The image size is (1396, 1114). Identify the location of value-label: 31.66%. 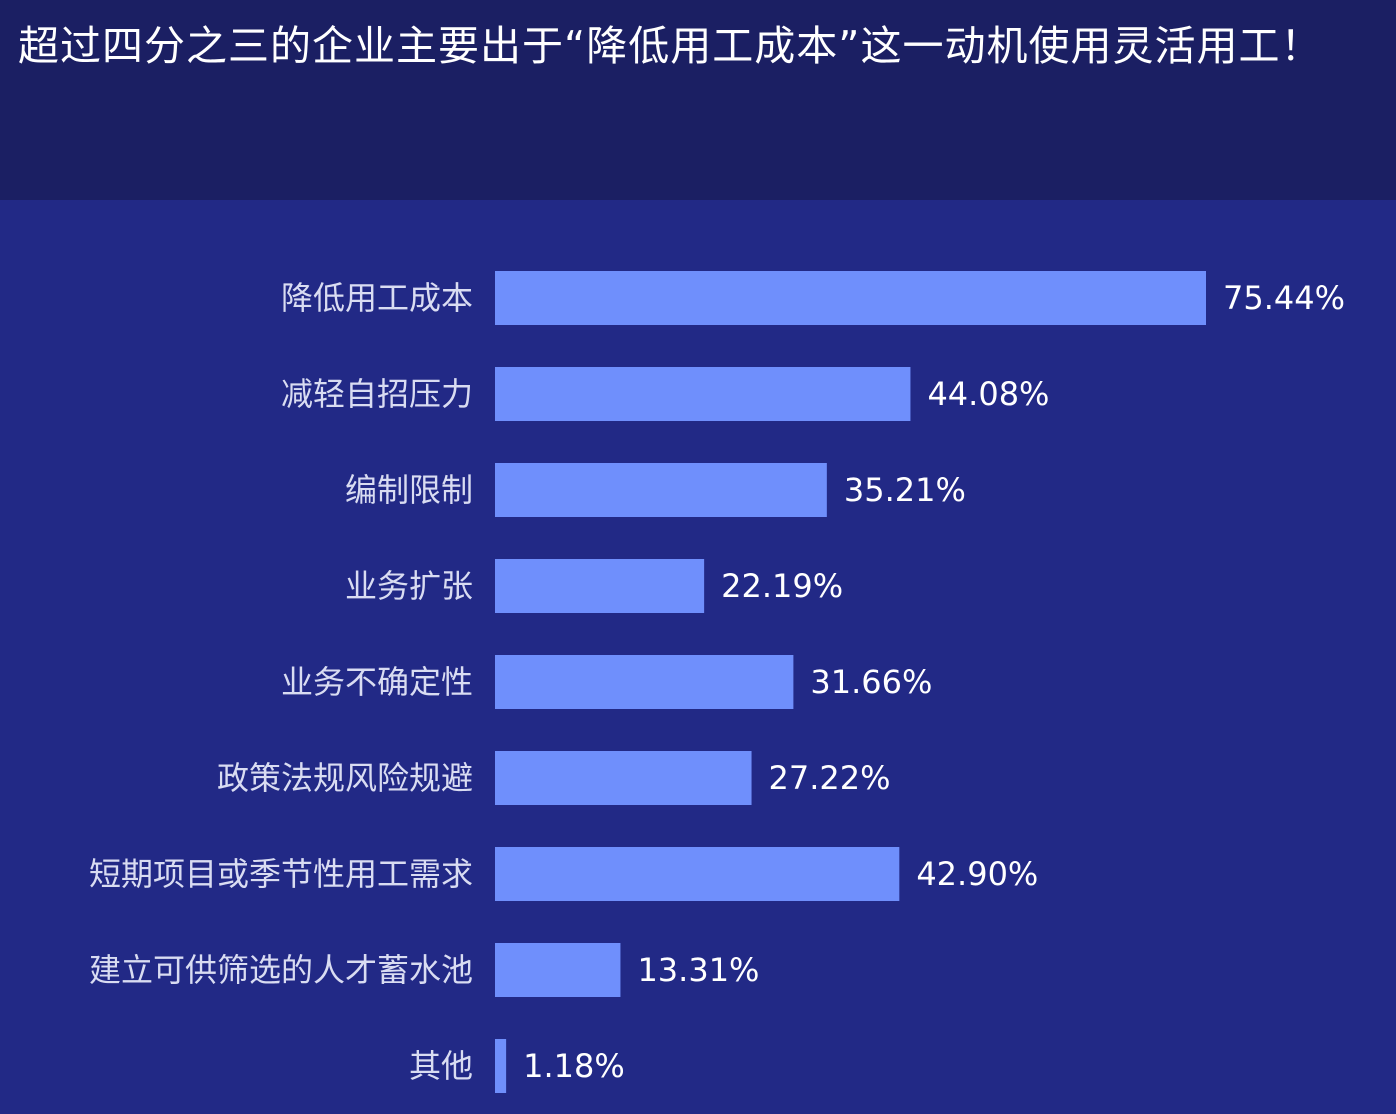
(871, 682).